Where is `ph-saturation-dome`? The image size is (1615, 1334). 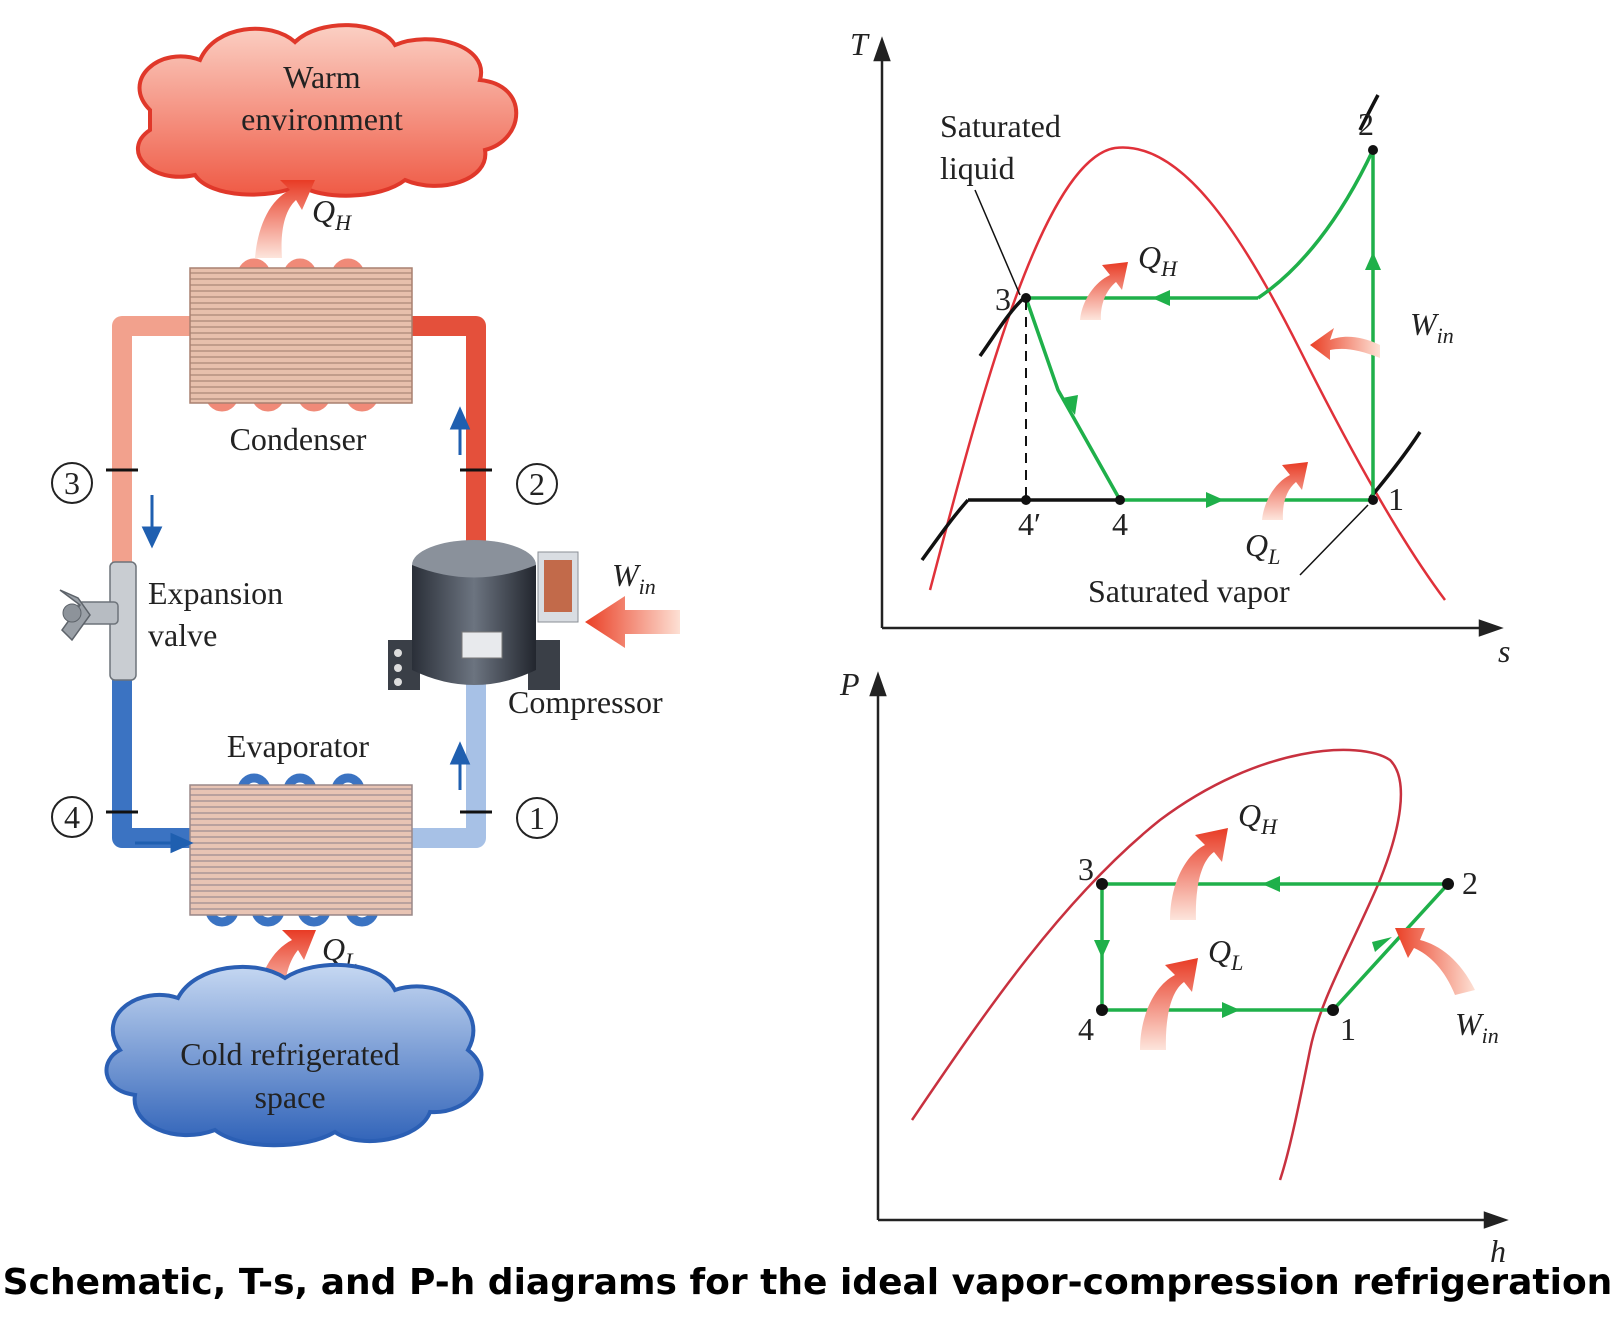
ph-saturation-dome is located at coordinates (1156, 964).